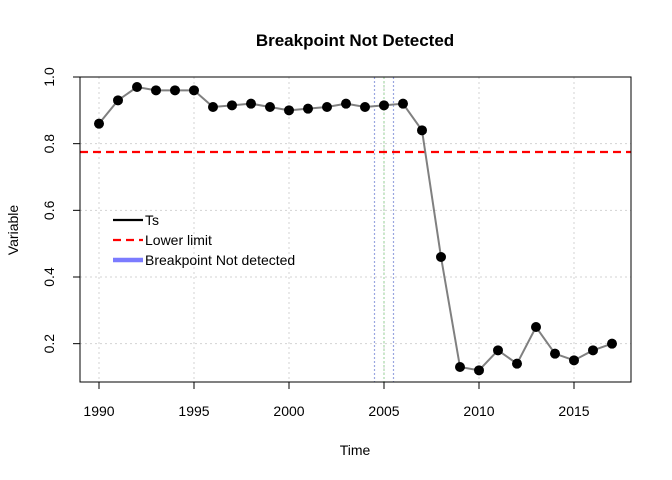 This screenshot has height=480, width=672. I want to click on x-tick-label: 1990, so click(98, 411).